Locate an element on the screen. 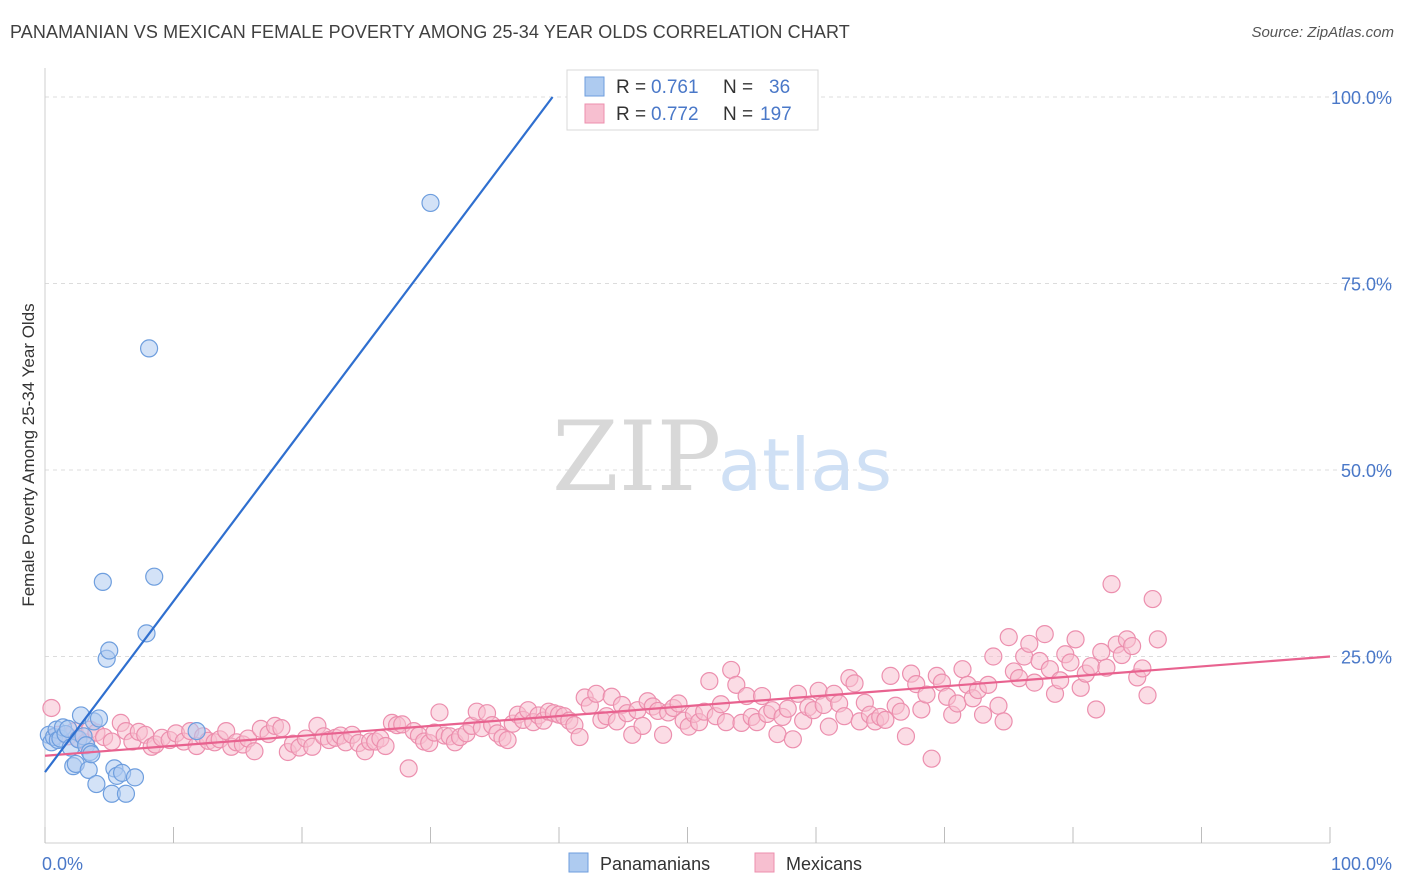  legend-n-label-2: N = is located at coordinates (738, 114).